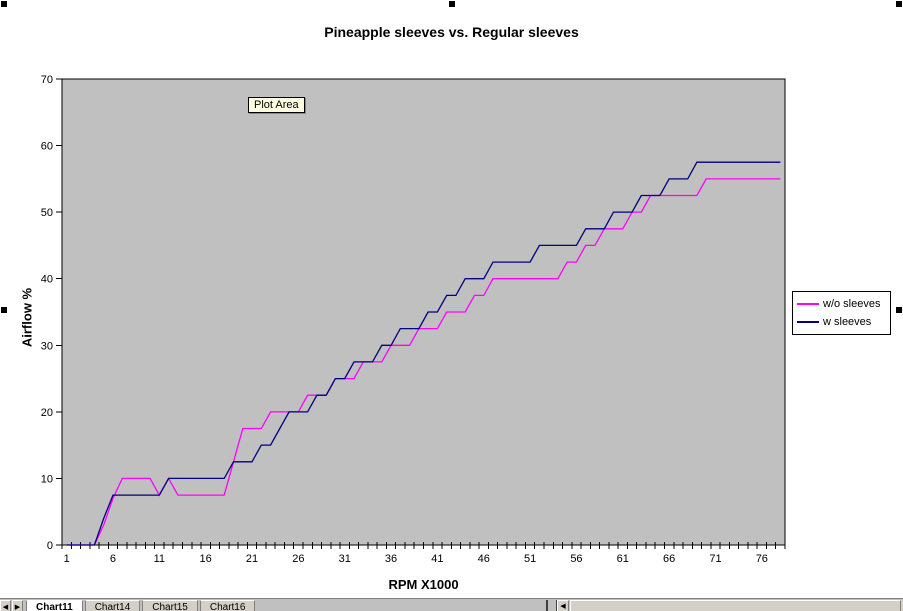 This screenshot has height=611, width=903. I want to click on svg-text: 70, so click(47, 80).